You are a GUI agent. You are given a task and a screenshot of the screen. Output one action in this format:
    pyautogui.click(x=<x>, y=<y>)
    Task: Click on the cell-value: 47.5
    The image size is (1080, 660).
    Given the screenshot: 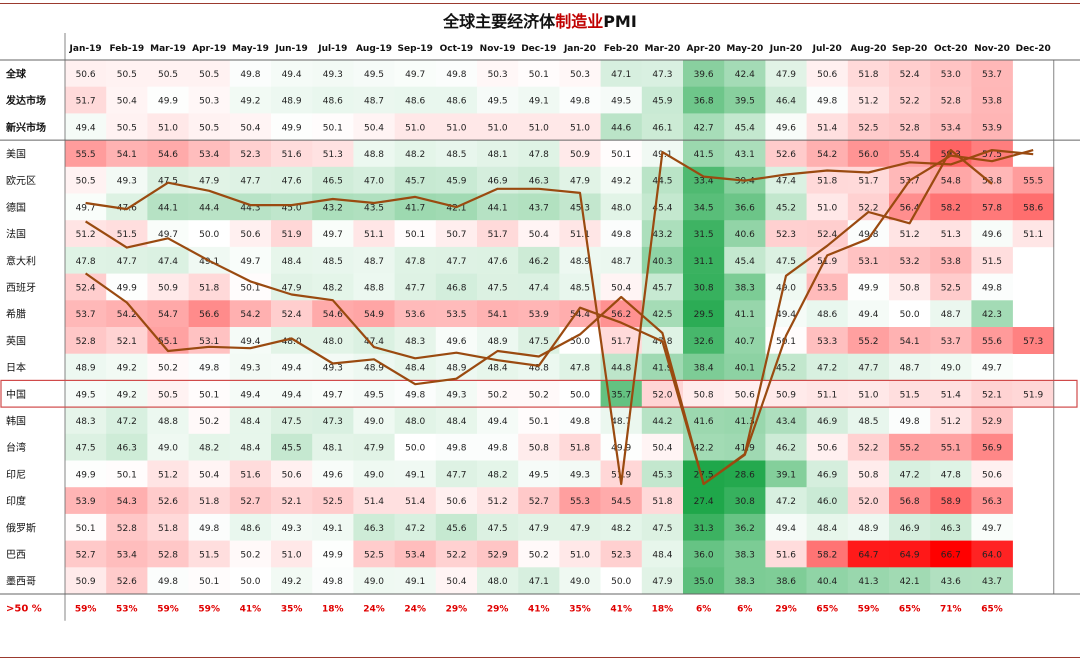 What is the action you would take?
    pyautogui.click(x=498, y=529)
    